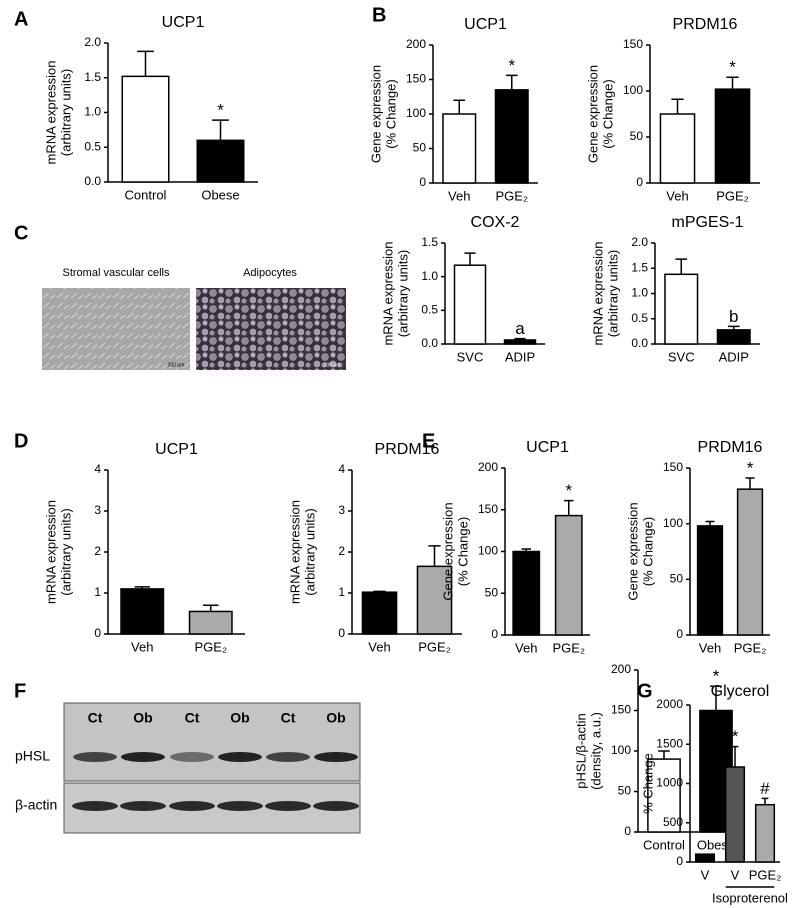 The image size is (800, 908). What do you see at coordinates (32, 756) in the screenshot?
I see `row-label: pHSL` at bounding box center [32, 756].